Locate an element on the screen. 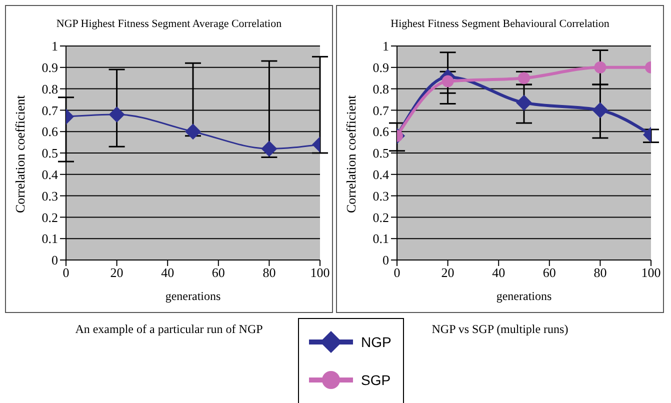  text: NGP vs SGP (multiple runs) is located at coordinates (500, 329).